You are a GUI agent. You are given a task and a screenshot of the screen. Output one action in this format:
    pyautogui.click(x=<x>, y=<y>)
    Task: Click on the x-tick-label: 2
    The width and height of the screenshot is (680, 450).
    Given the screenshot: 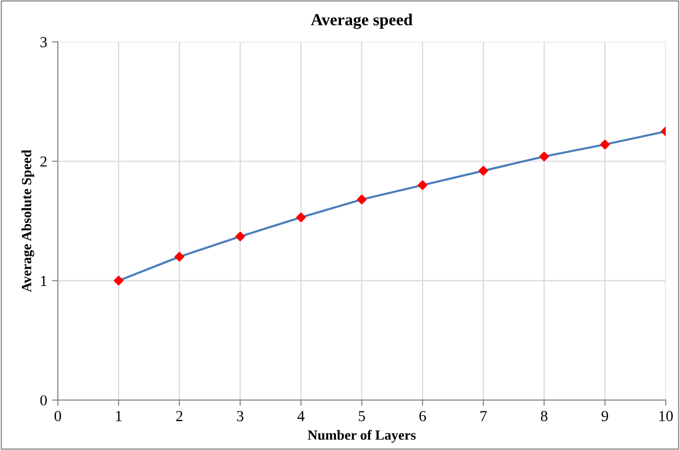 What is the action you would take?
    pyautogui.click(x=179, y=416)
    